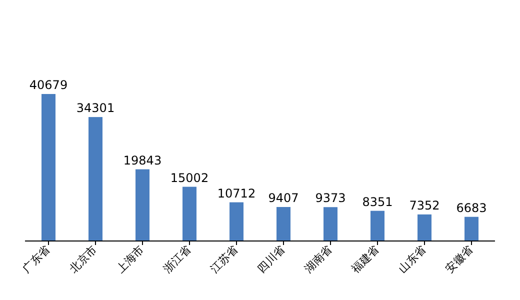 The height and width of the screenshot is (300, 520). I want to click on data-label: 34301, so click(95, 108).